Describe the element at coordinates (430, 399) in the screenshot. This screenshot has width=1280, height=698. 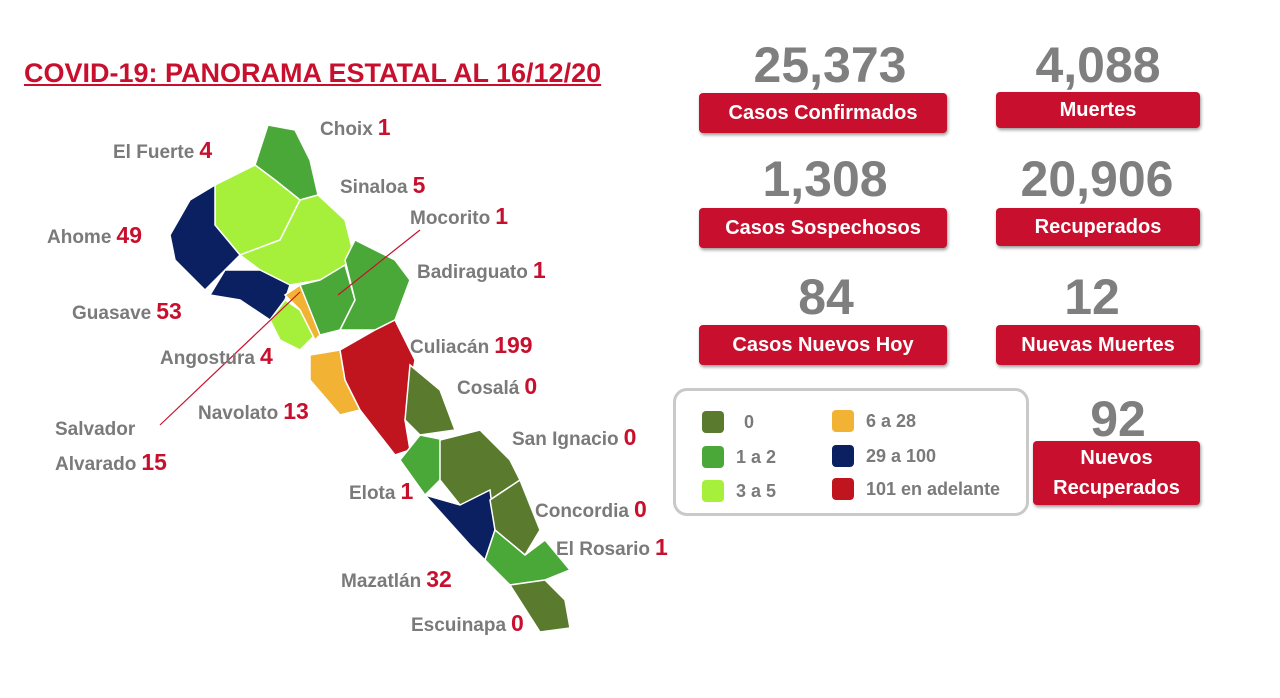
I see `cosala` at that location.